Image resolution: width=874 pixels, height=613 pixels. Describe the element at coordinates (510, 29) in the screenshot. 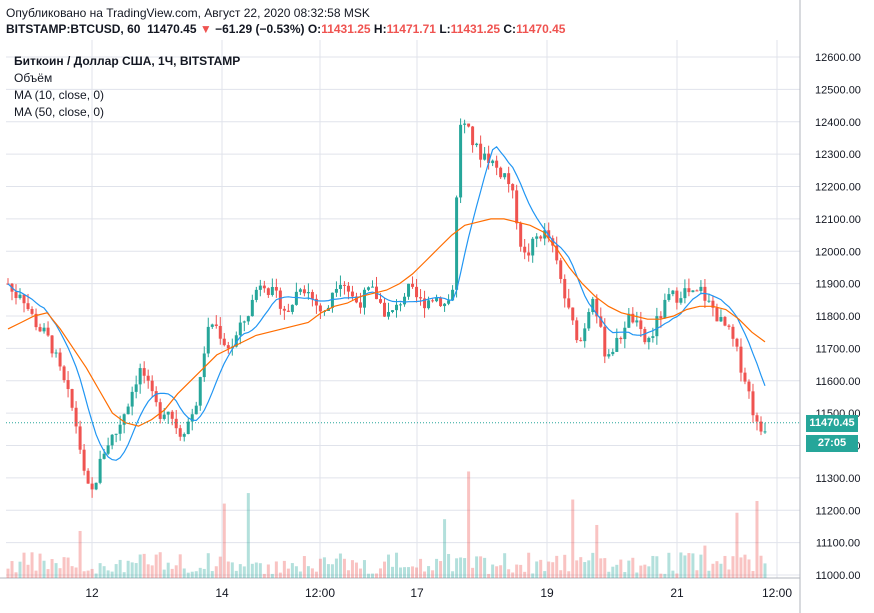

I see `close-label: C:` at that location.